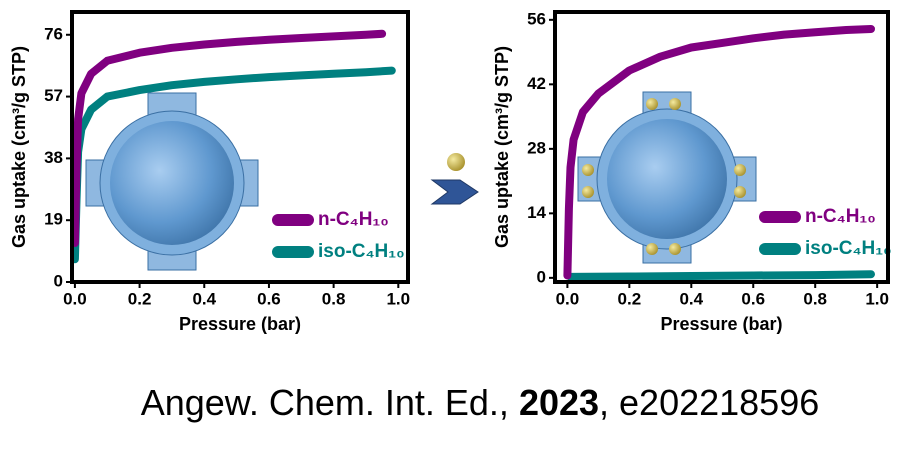 The width and height of the screenshot is (909, 456). I want to click on y-tick-label: 76, so click(53, 33).